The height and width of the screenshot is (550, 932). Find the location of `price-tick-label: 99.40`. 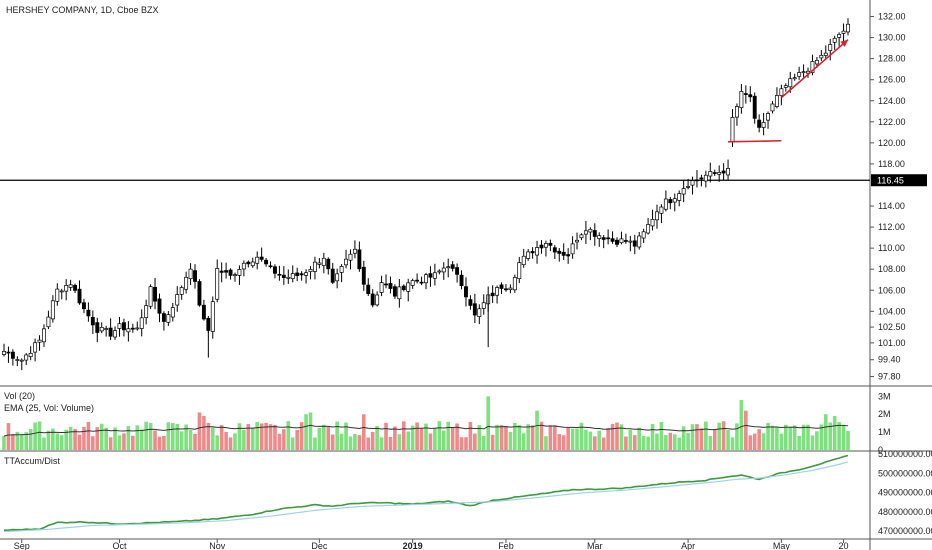

price-tick-label: 99.40 is located at coordinates (889, 360).